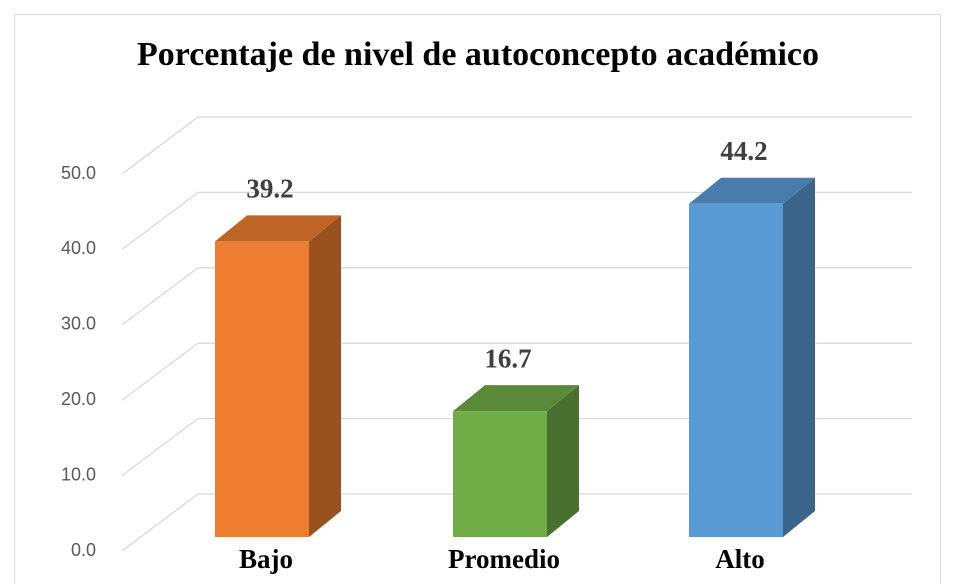 This screenshot has height=584, width=956. I want to click on x-tick-label: Bajo, so click(266, 559).